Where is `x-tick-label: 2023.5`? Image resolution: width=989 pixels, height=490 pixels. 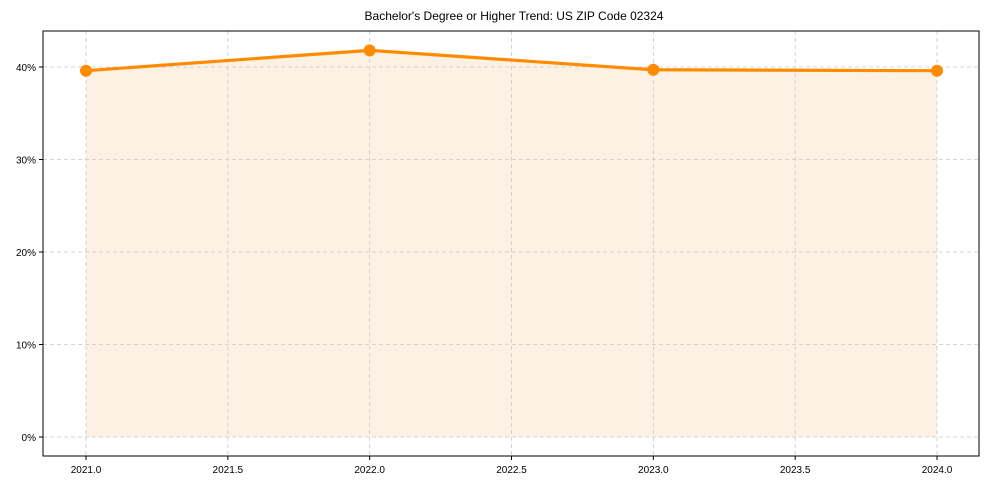 x-tick-label: 2023.5 is located at coordinates (795, 470).